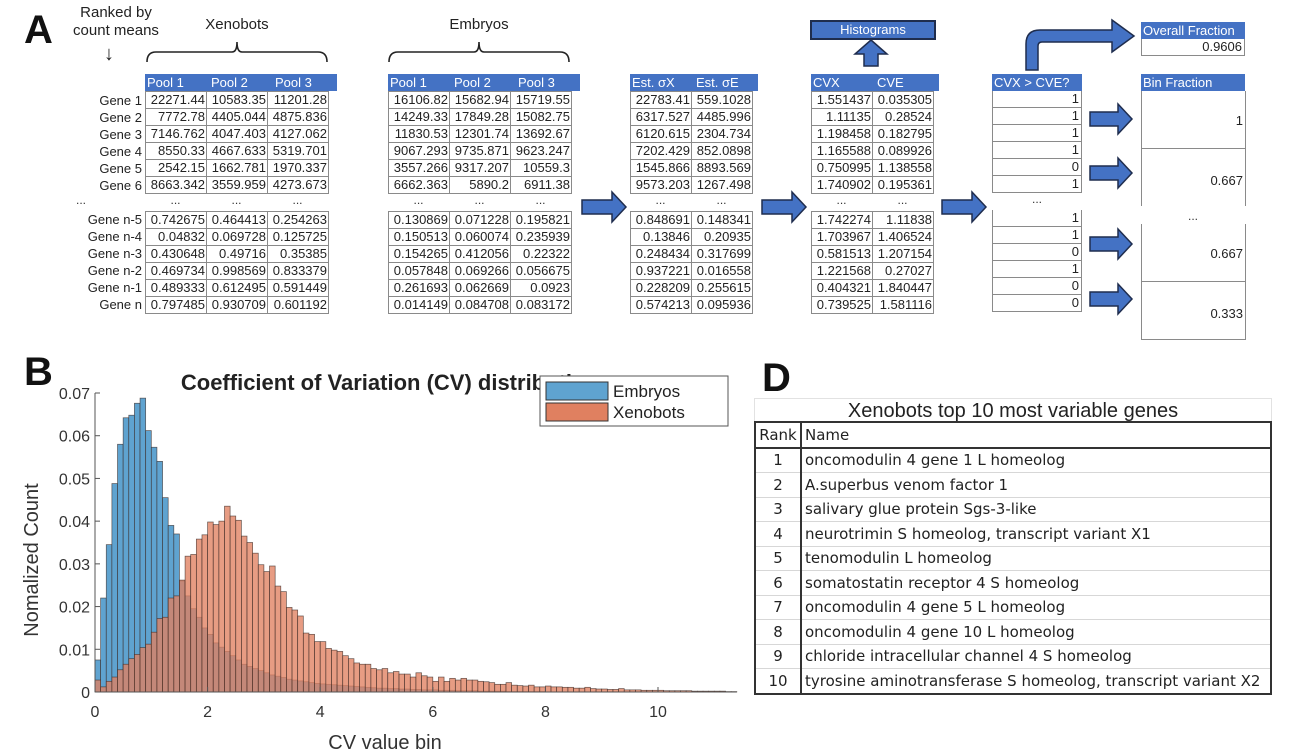 Image resolution: width=1289 pixels, height=756 pixels. Describe the element at coordinates (237, 271) in the screenshot. I see `table-cell: 0.998569` at that location.